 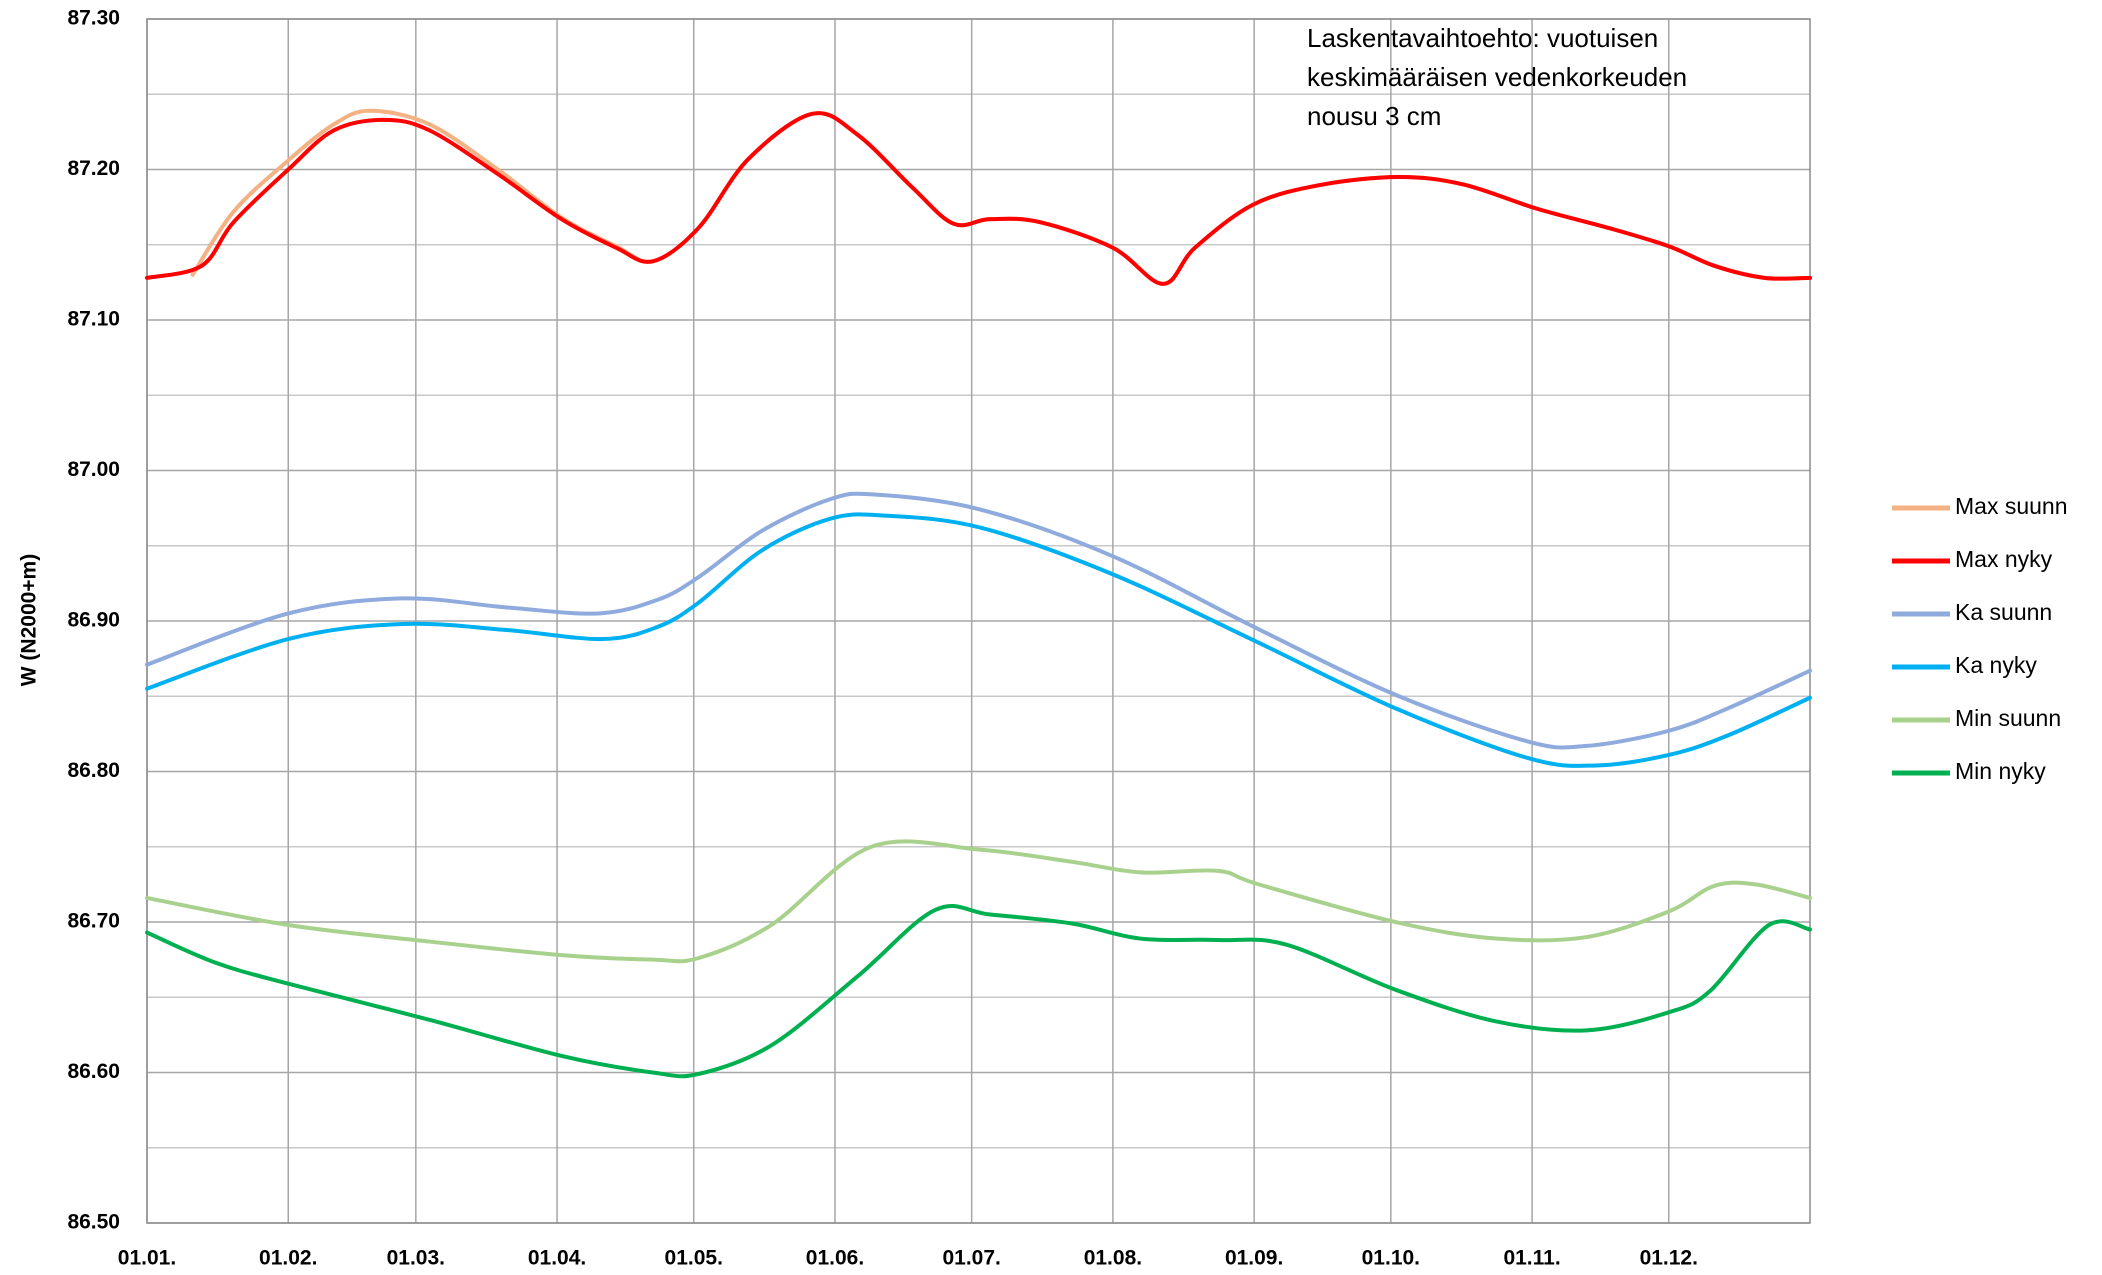 What do you see at coordinates (1374, 116) in the screenshot?
I see `annotation: nousu 3 cm` at bounding box center [1374, 116].